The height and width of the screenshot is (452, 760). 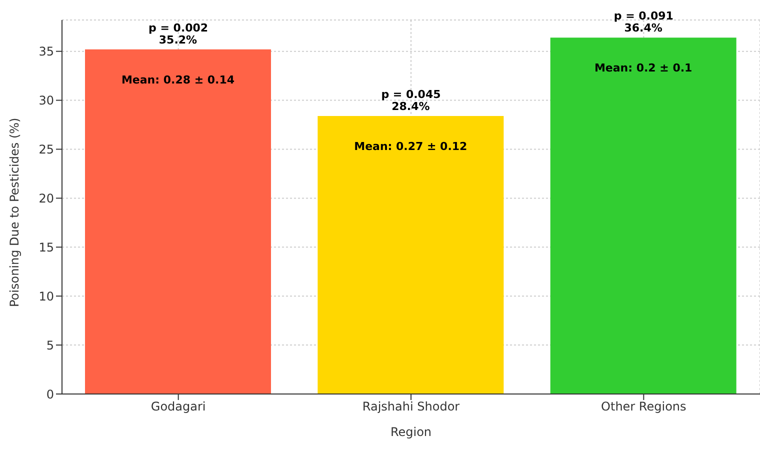 What do you see at coordinates (178, 27) in the screenshot?
I see `annotation: p = 0.002` at bounding box center [178, 27].